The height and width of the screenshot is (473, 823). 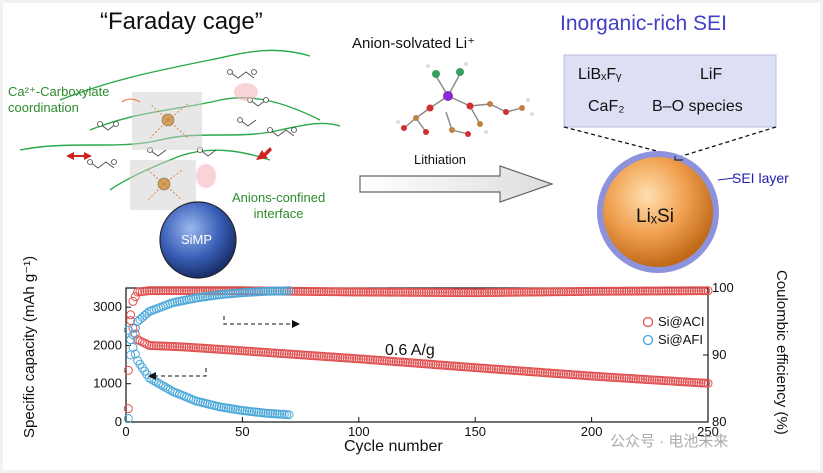 I want to click on y-axis-label-right: Coulombic efficiency (%), so click(x=781, y=352).